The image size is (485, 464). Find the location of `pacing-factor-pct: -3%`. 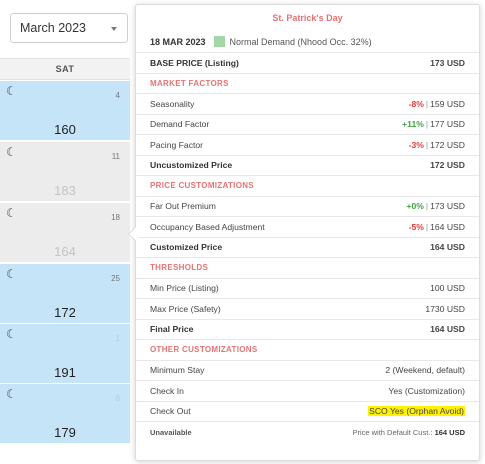

pacing-factor-pct: -3% is located at coordinates (416, 144).